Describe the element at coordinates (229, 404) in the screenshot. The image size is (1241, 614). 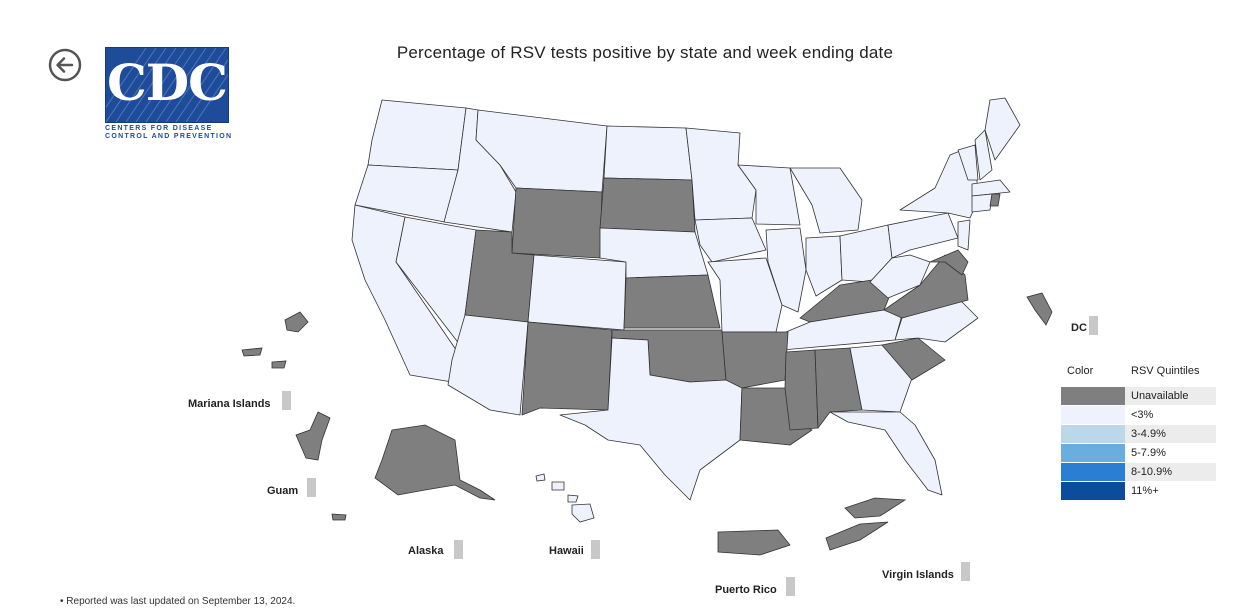
I see `label-mariana-islands: Mariana Islands` at that location.